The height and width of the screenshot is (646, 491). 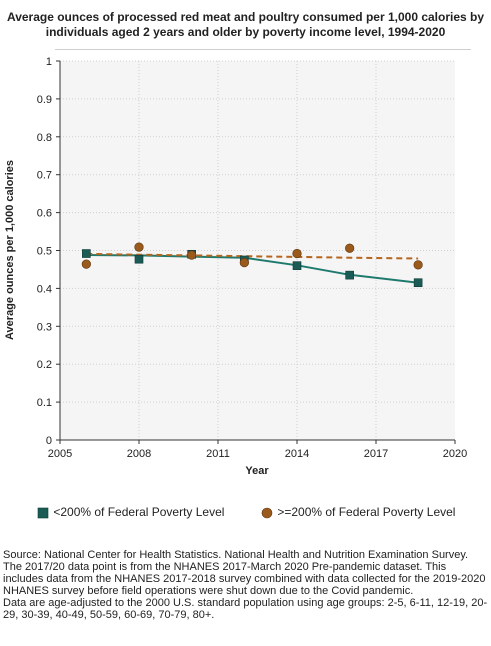 What do you see at coordinates (10, 250) in the screenshot?
I see `y-axis-title: Average ounces per 1,000 calories` at bounding box center [10, 250].